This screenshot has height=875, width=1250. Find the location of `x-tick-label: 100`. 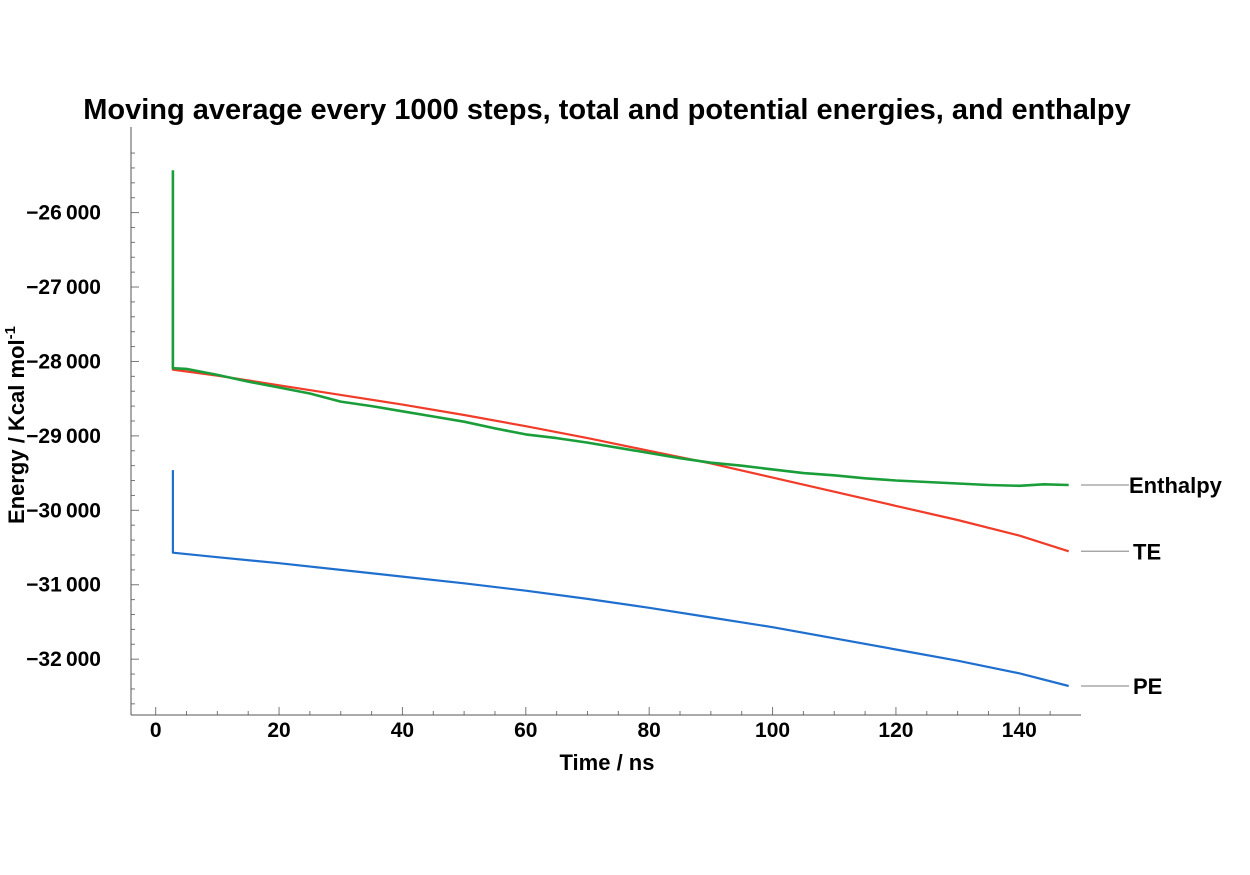

x-tick-label: 100 is located at coordinates (772, 730).